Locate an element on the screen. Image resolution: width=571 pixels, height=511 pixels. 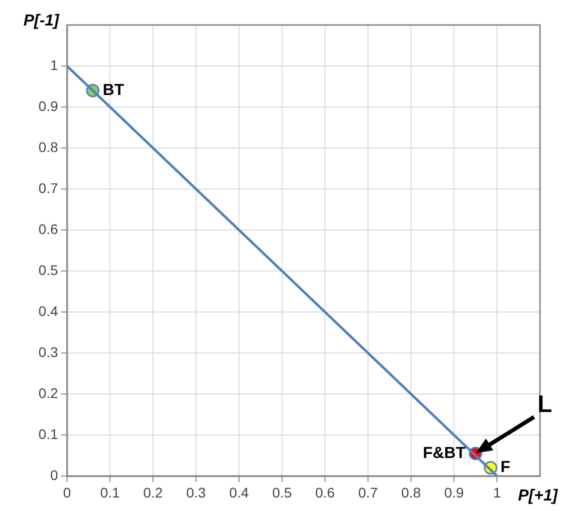
x-tick-label: 0.7 is located at coordinates (368, 492).